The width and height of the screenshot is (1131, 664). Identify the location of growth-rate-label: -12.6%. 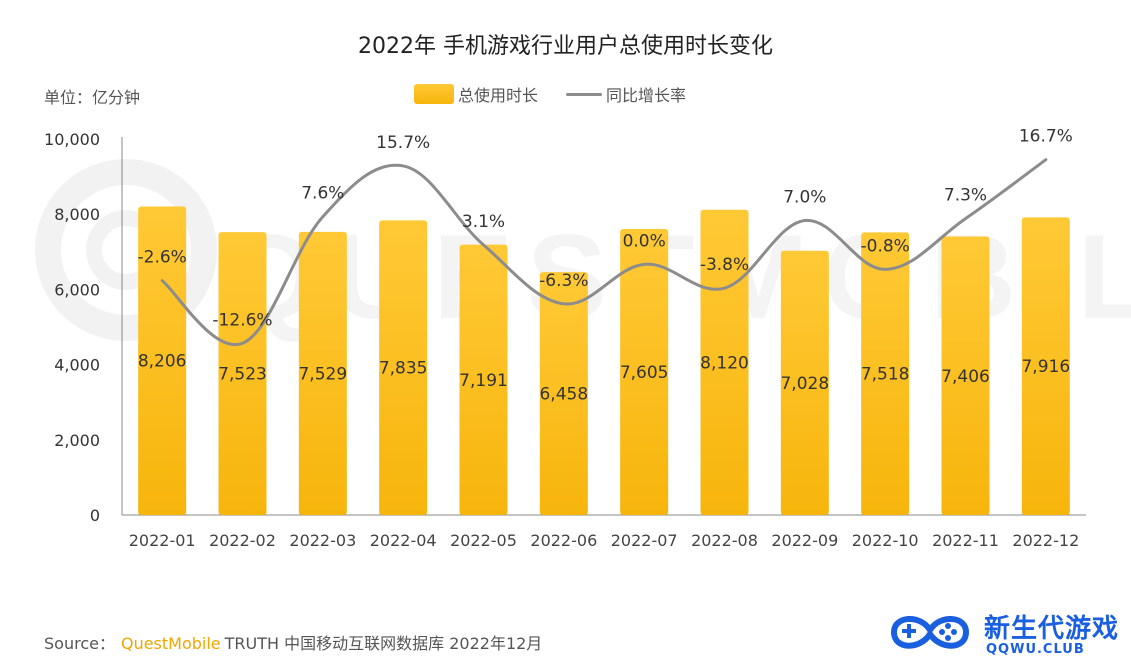
(242, 320).